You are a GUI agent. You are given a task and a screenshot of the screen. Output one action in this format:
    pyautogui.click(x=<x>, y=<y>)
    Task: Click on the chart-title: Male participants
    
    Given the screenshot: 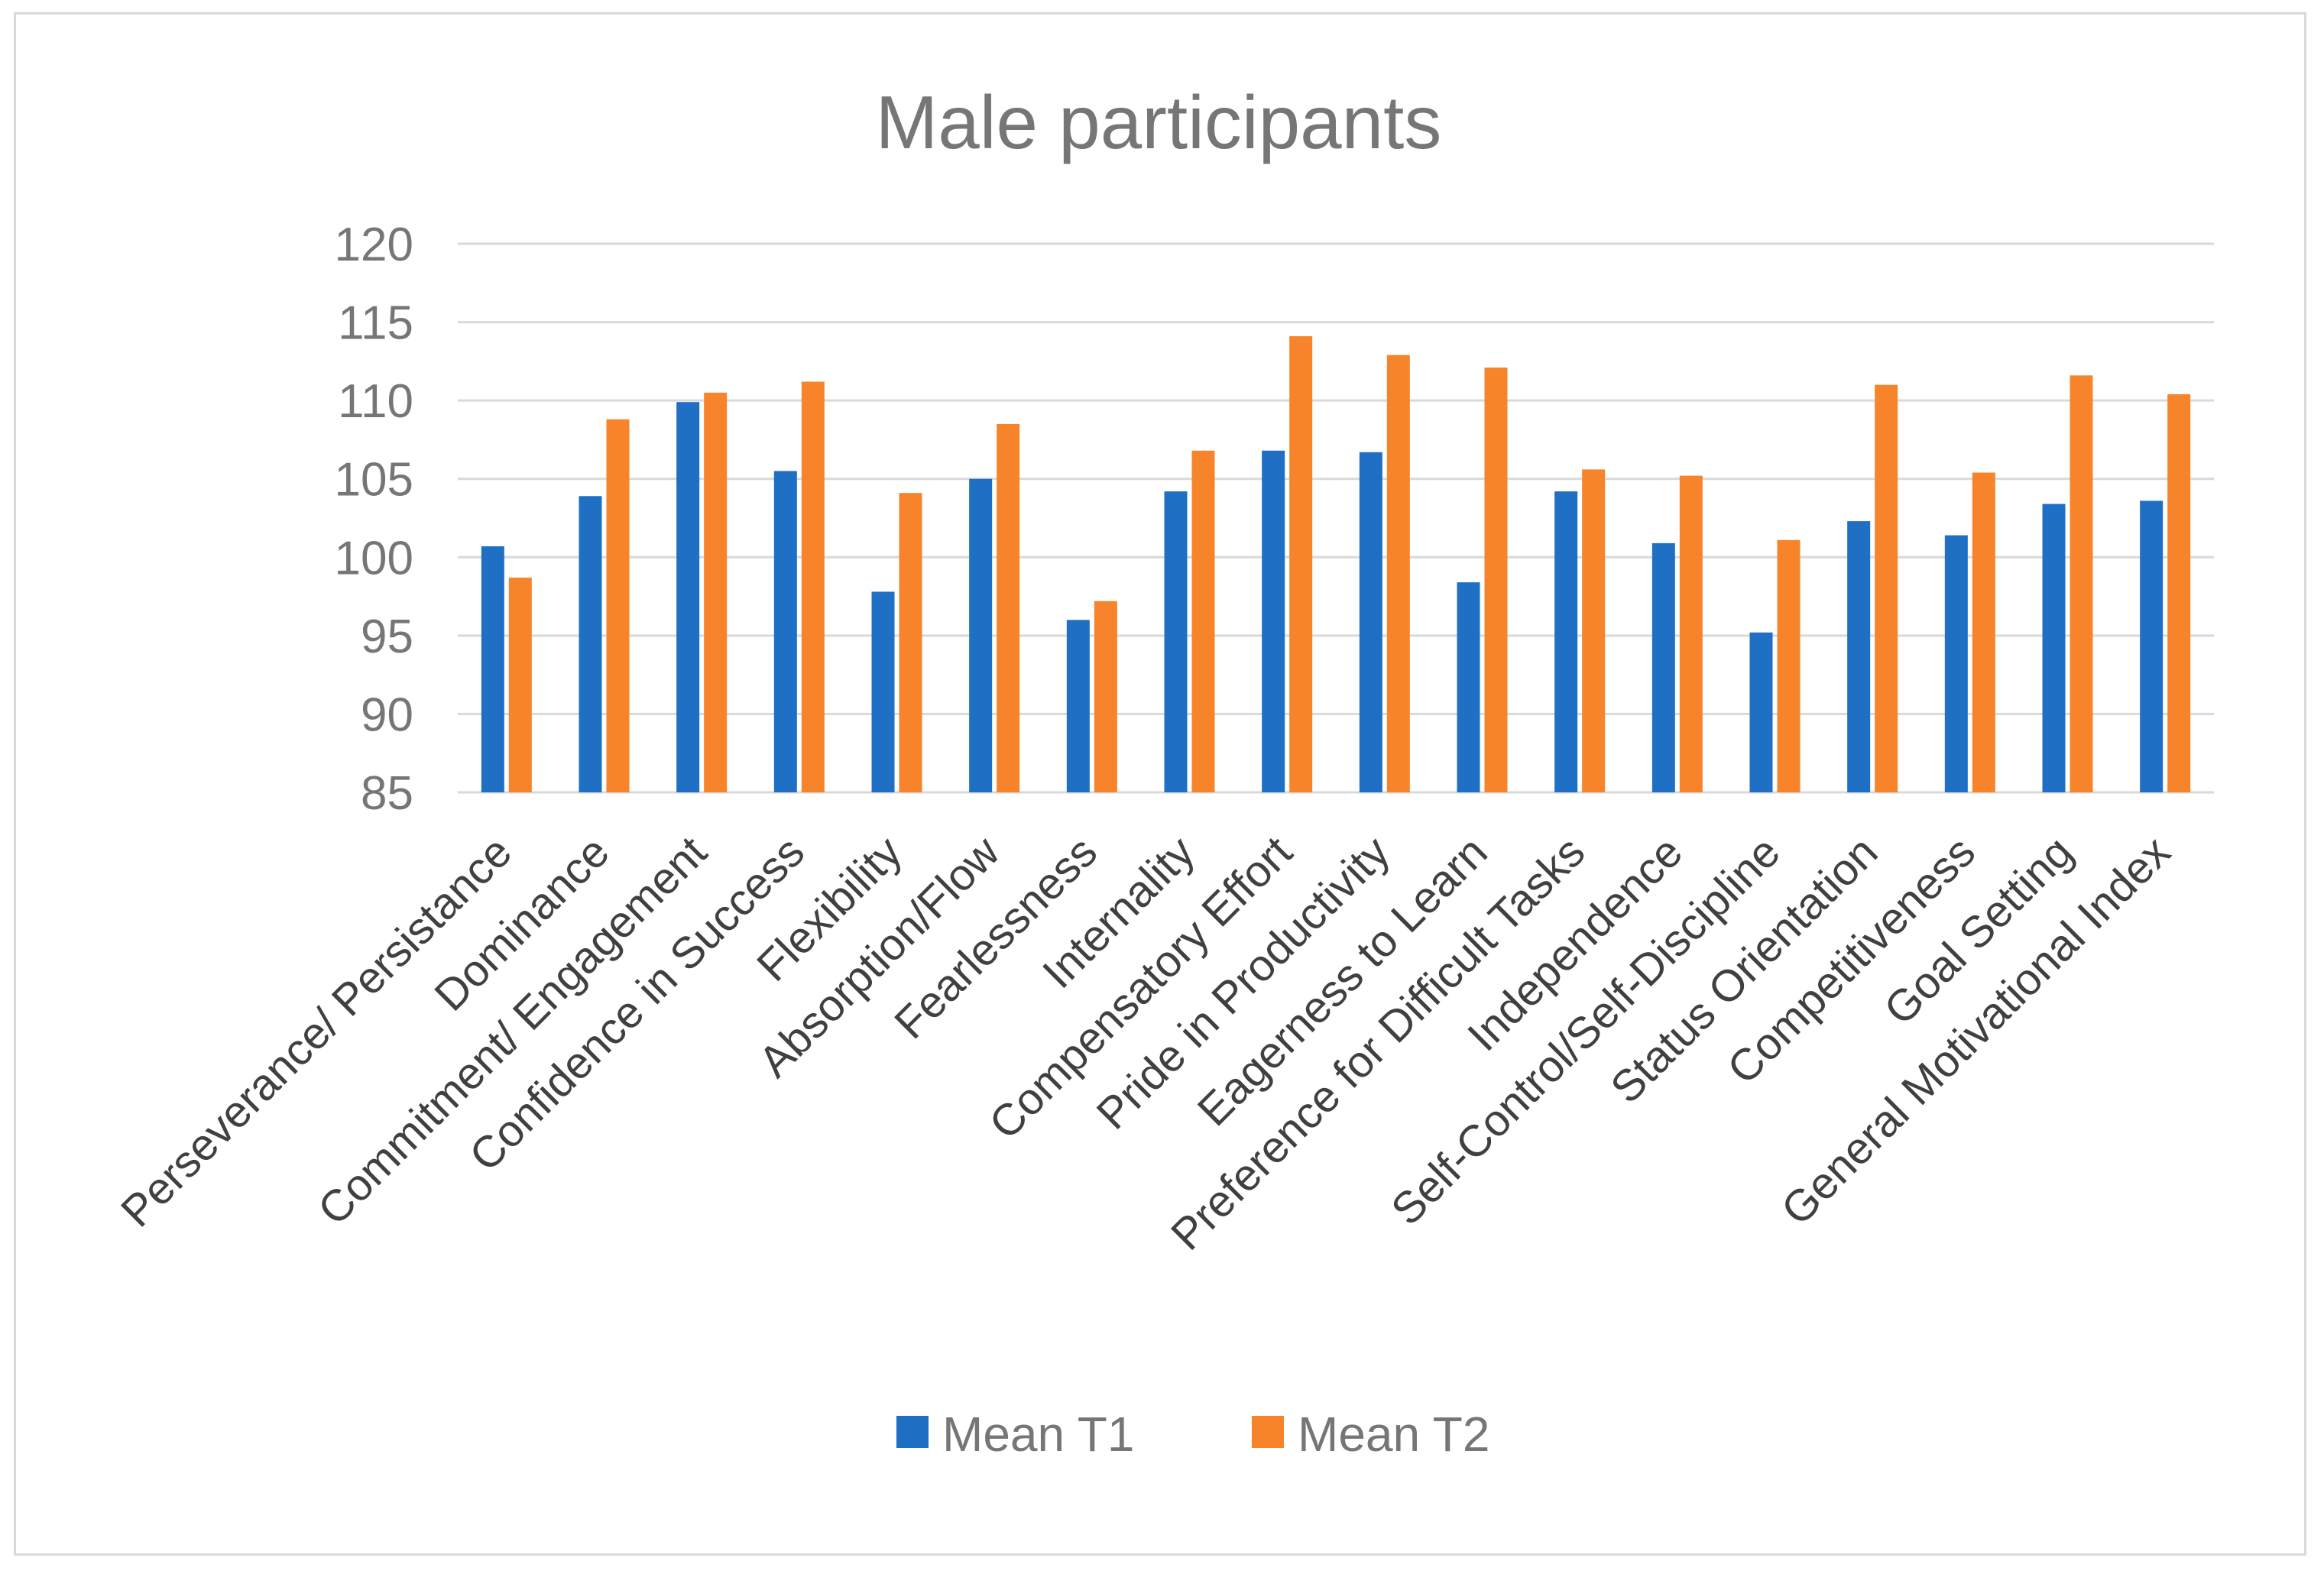 What is the action you would take?
    pyautogui.click(x=1159, y=122)
    